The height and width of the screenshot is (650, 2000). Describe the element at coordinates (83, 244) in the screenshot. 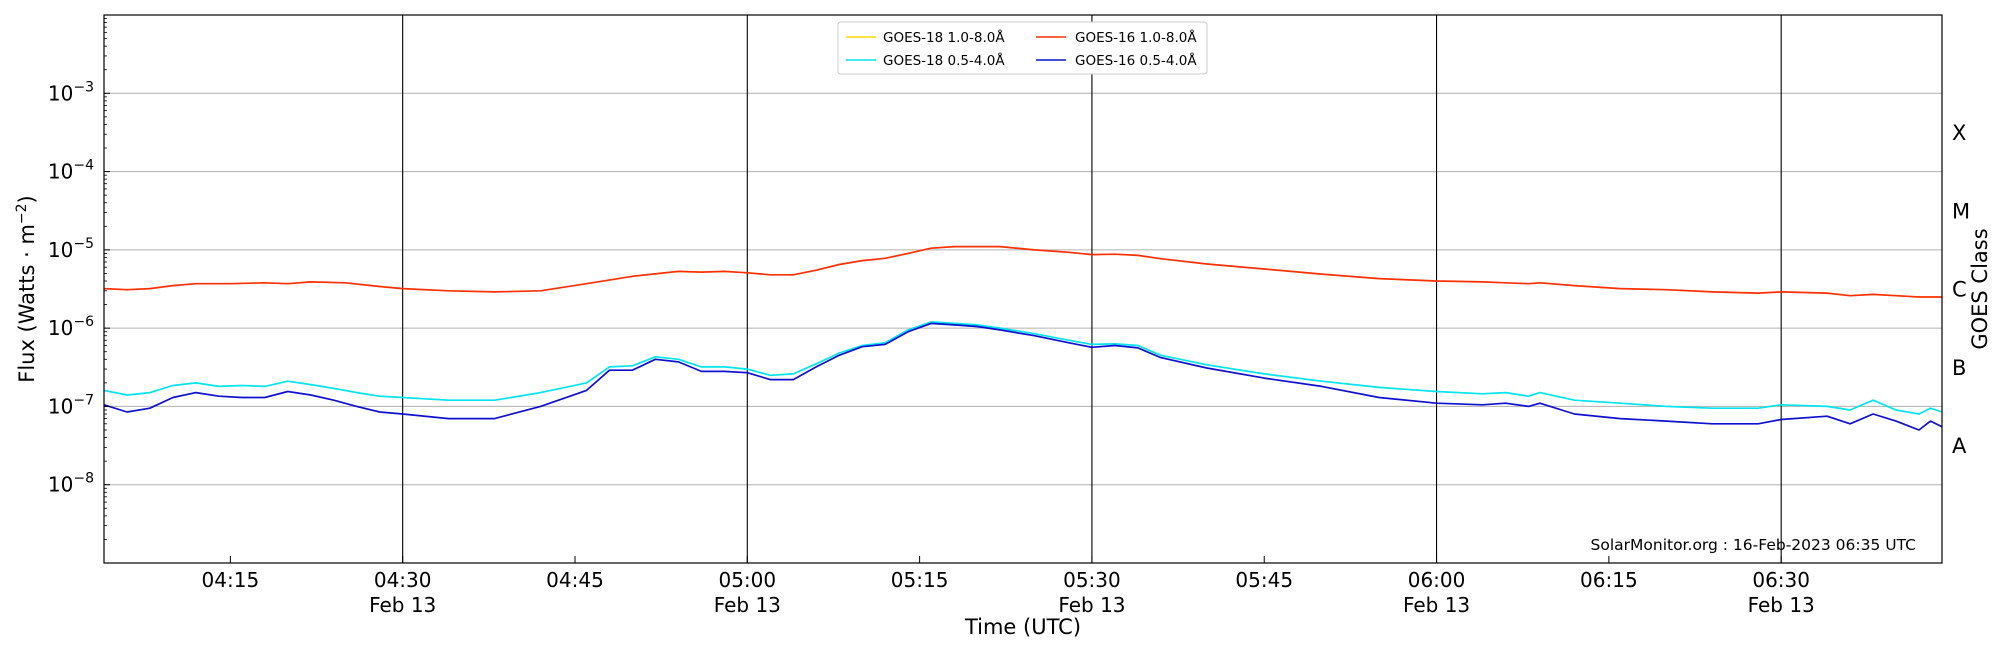

I see `y-tick-exponent: −5` at that location.